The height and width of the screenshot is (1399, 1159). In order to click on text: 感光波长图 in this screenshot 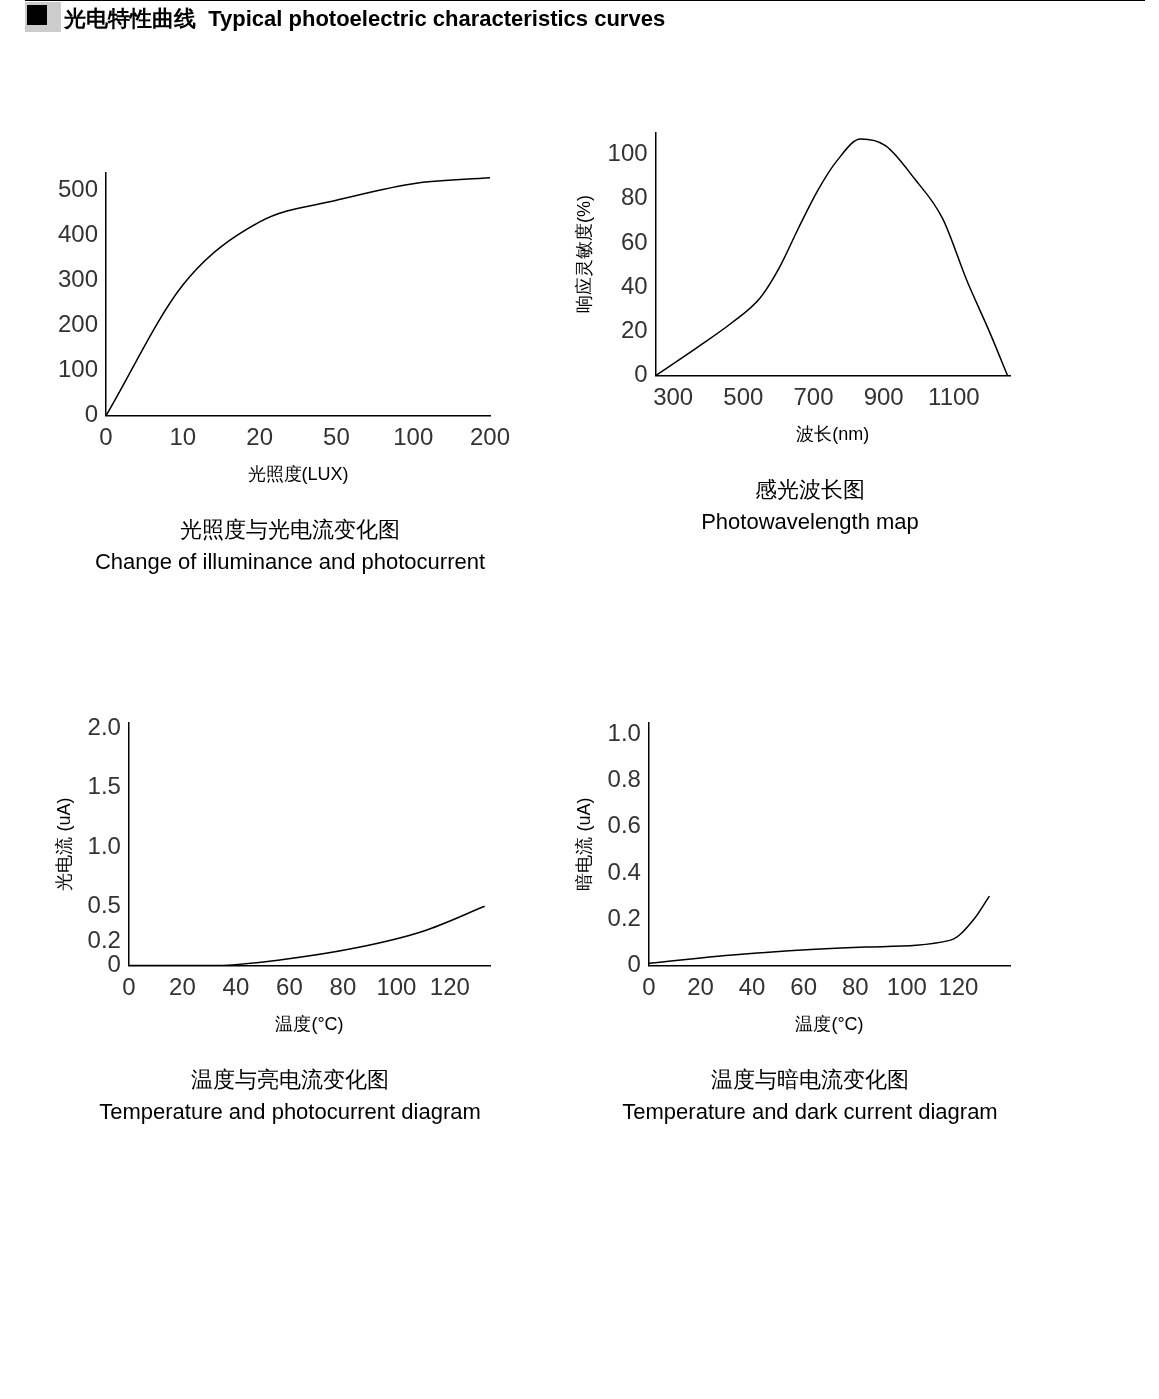, I will do `click(810, 490)`.